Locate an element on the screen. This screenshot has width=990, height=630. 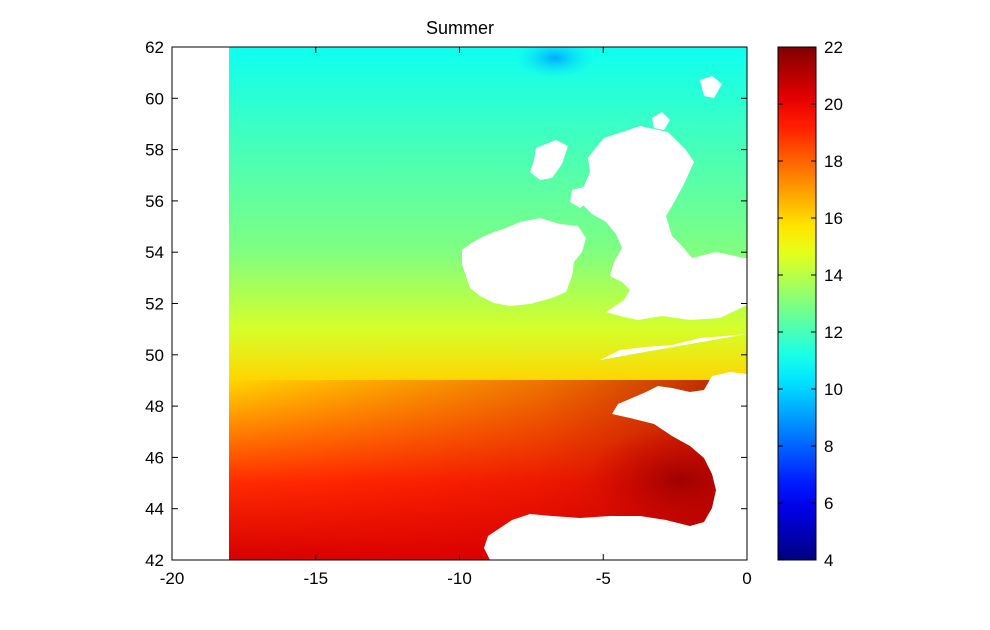
x-tick-label: 0 is located at coordinates (746, 578).